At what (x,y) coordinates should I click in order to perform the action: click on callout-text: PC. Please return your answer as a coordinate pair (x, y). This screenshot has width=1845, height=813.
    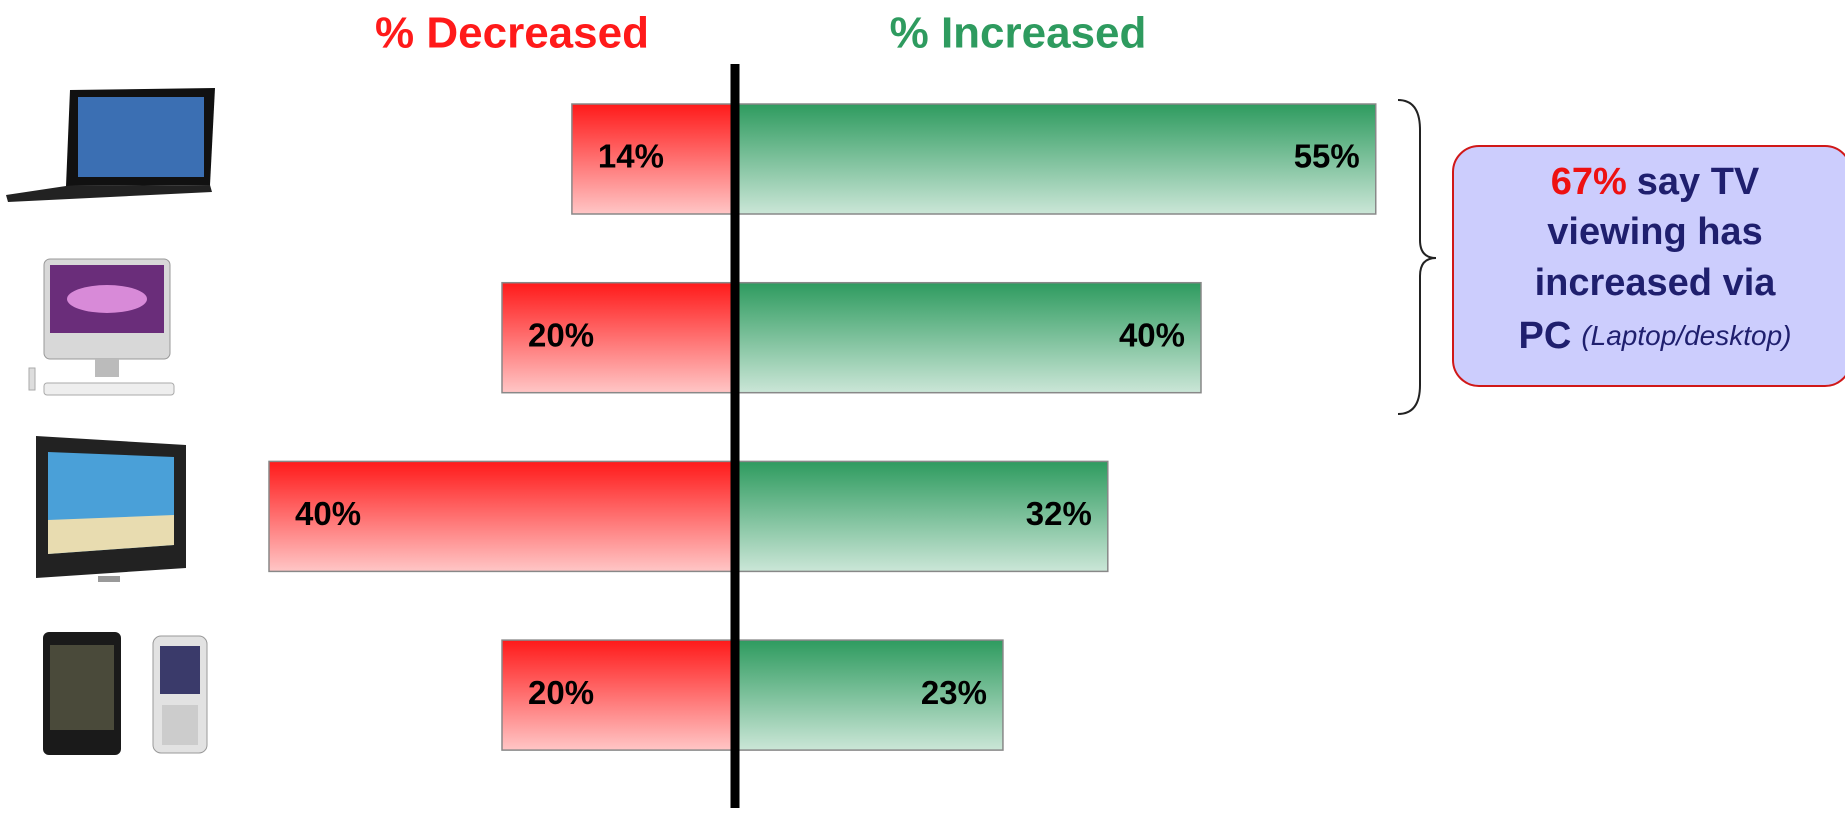
    Looking at the image, I should click on (1545, 336).